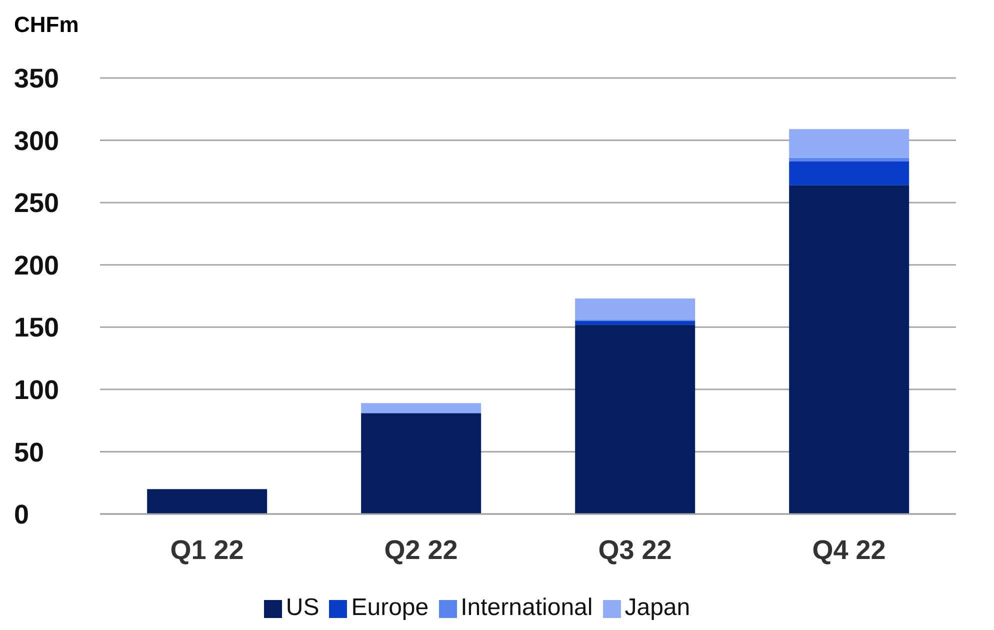 This screenshot has height=630, width=994. What do you see at coordinates (37, 141) in the screenshot?
I see `y-tick-label: 300` at bounding box center [37, 141].